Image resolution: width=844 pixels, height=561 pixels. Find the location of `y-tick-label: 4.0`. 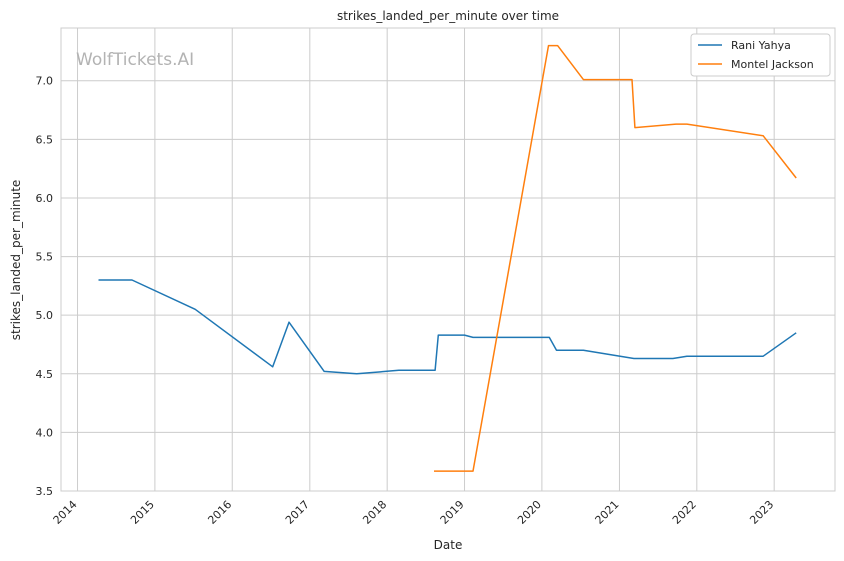

y-tick-label: 4.0 is located at coordinates (45, 432).